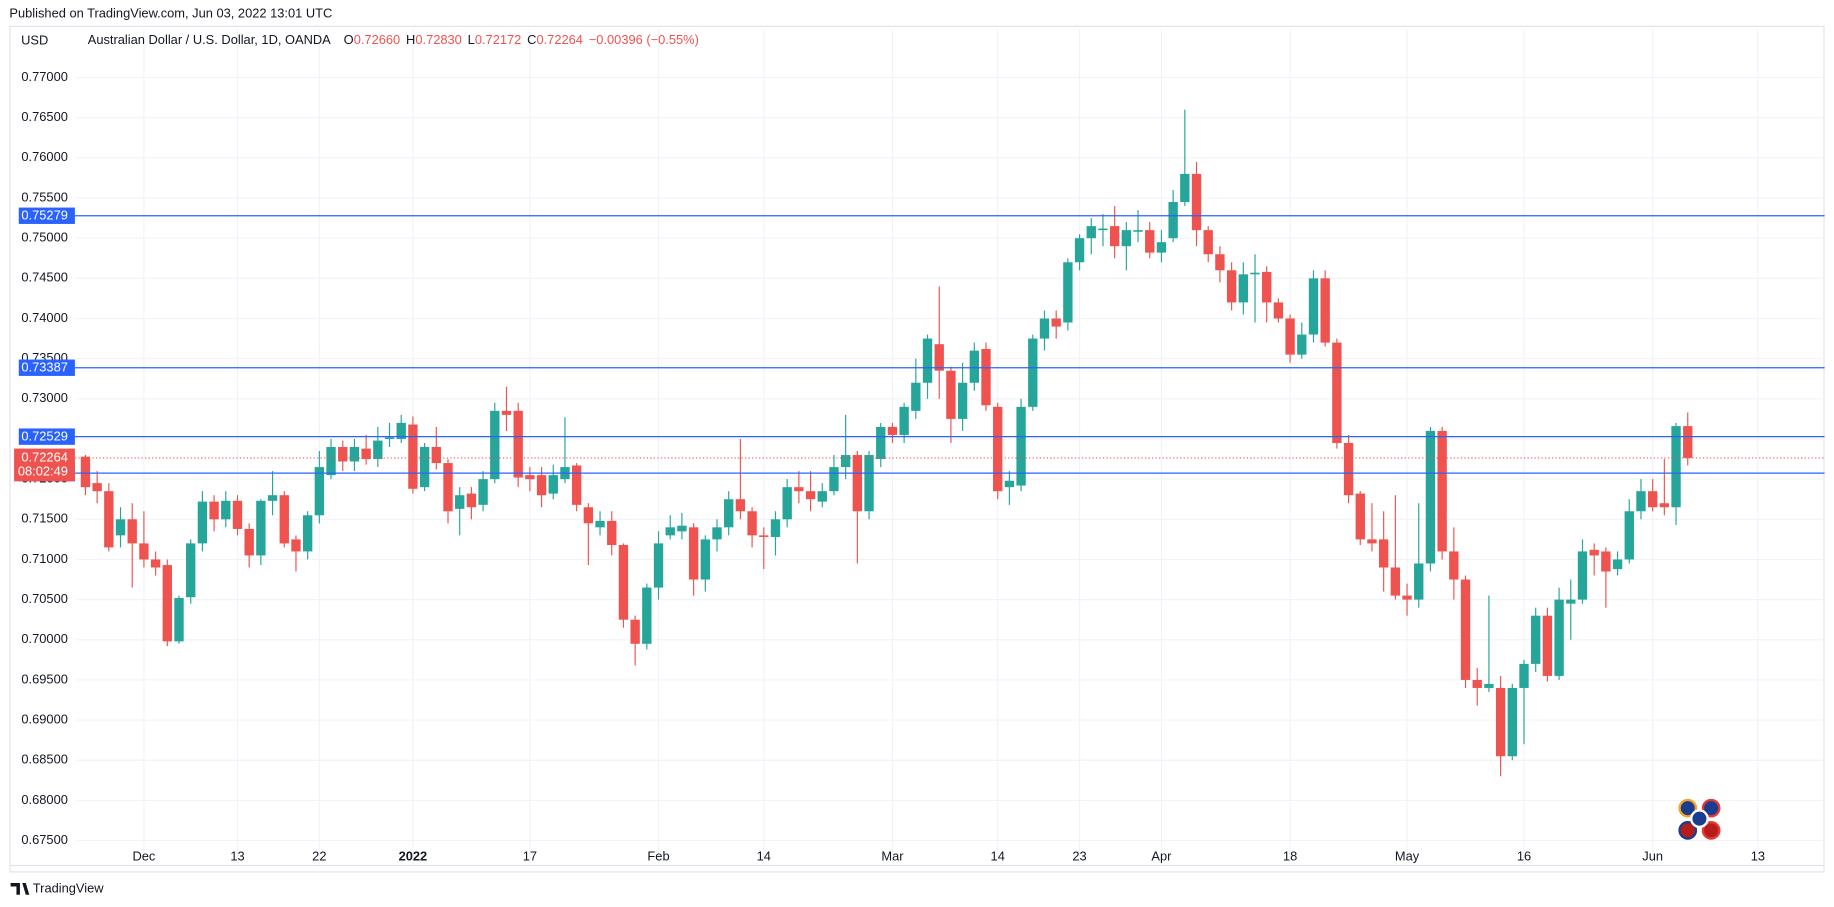  I want to click on legend-key: O, so click(349, 39).